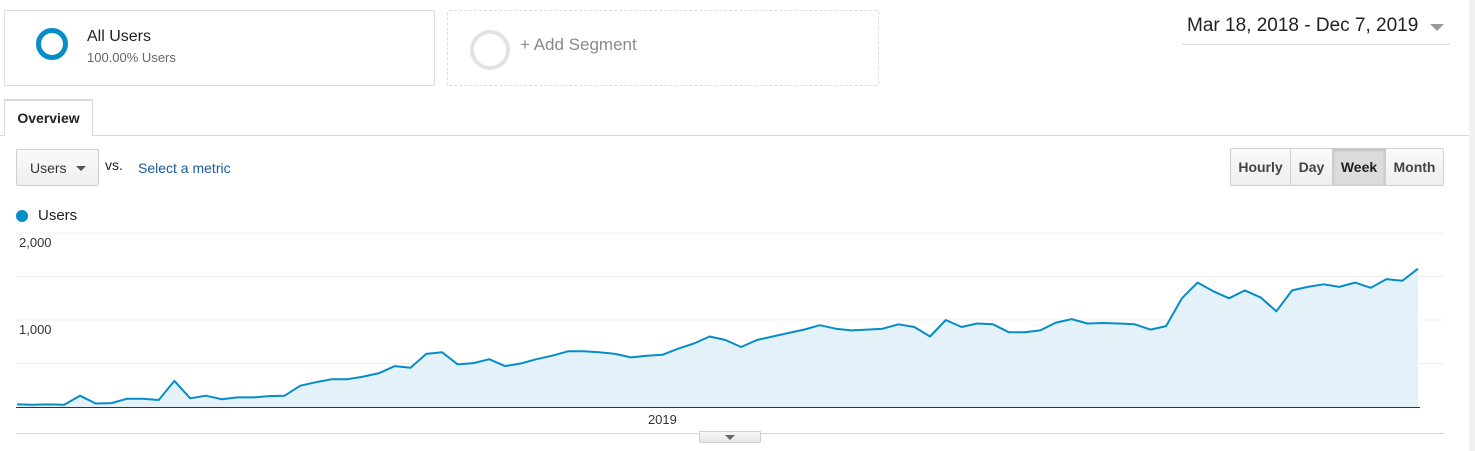 Image resolution: width=1475 pixels, height=451 pixels. I want to click on period-button-group: Hourly Day Week Month, so click(1337, 167).